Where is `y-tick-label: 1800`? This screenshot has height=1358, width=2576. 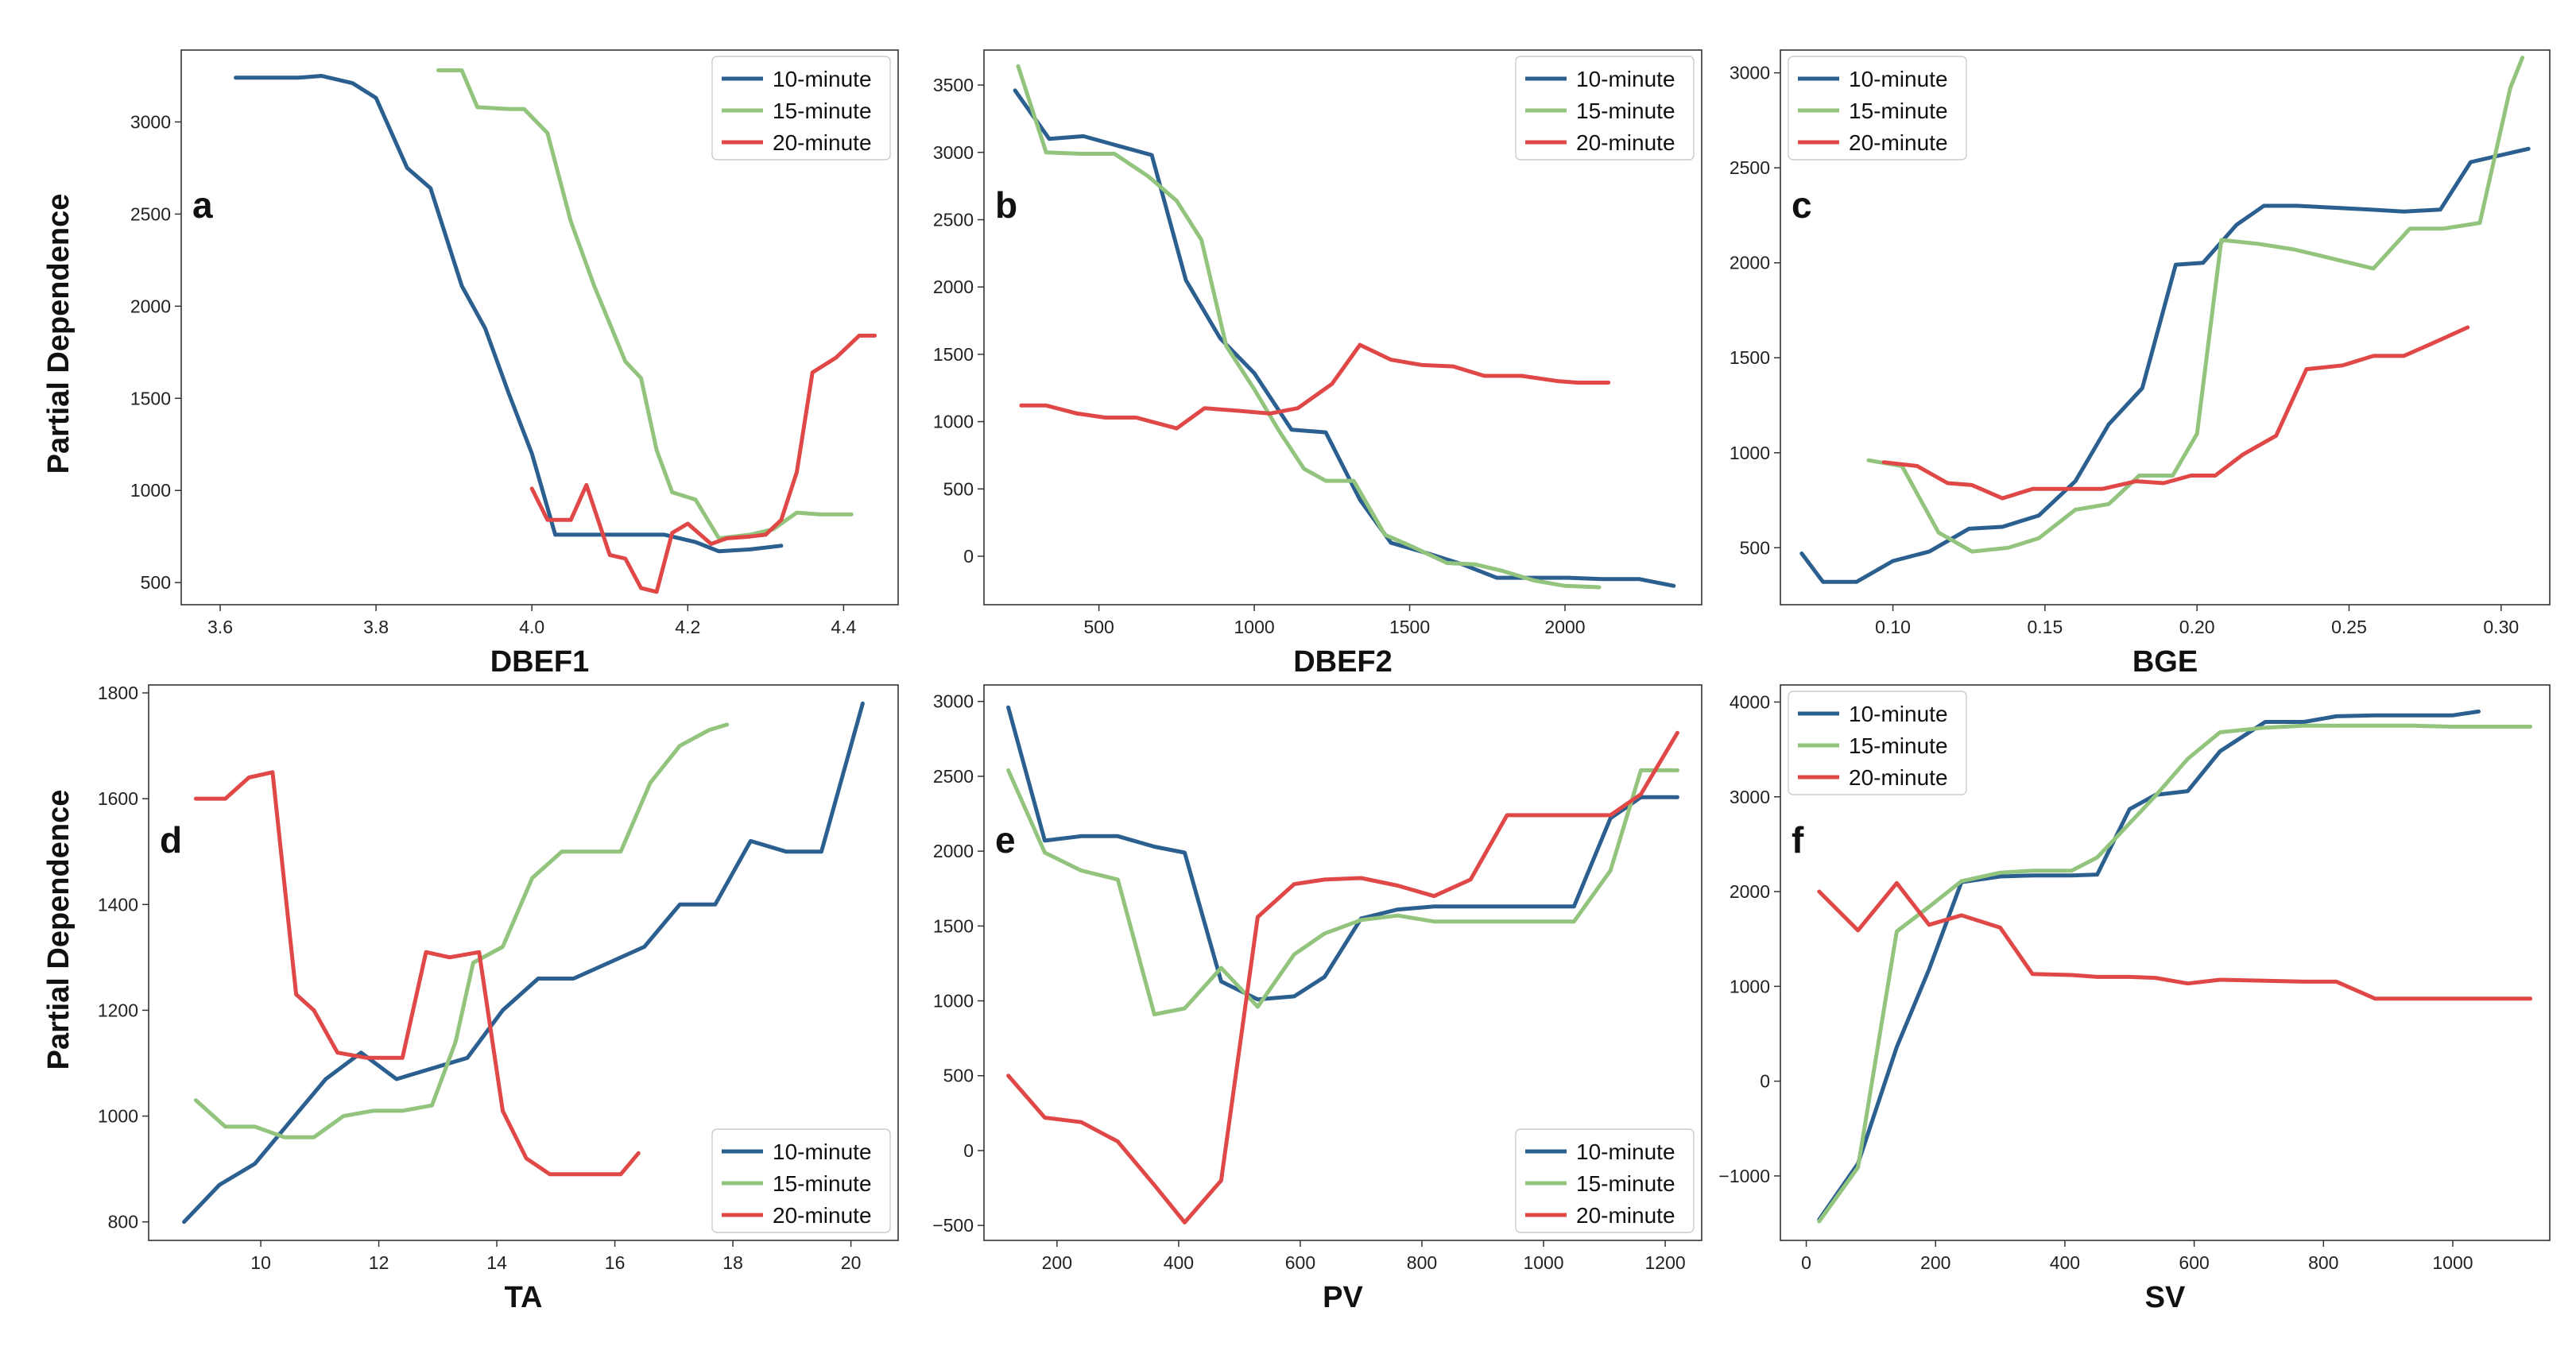
y-tick-label: 1800 is located at coordinates (118, 693).